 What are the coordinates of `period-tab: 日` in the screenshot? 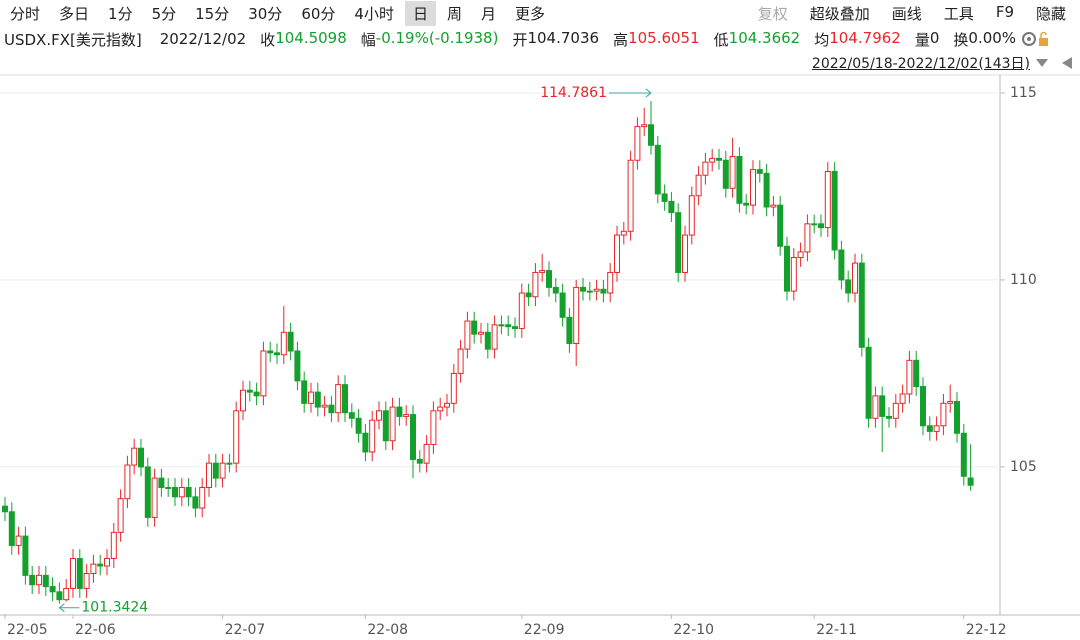 It's located at (420, 13).